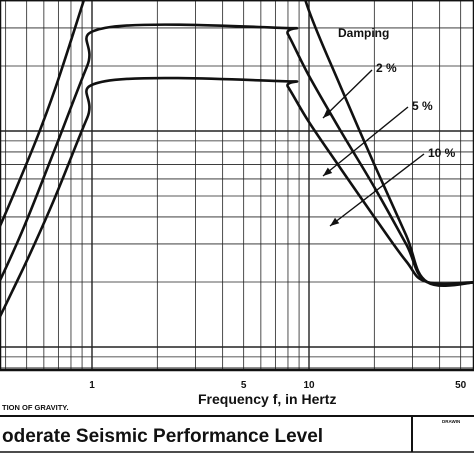 Image resolution: width=474 pixels, height=474 pixels. What do you see at coordinates (92, 385) in the screenshot?
I see `x-tick-label: 1` at bounding box center [92, 385].